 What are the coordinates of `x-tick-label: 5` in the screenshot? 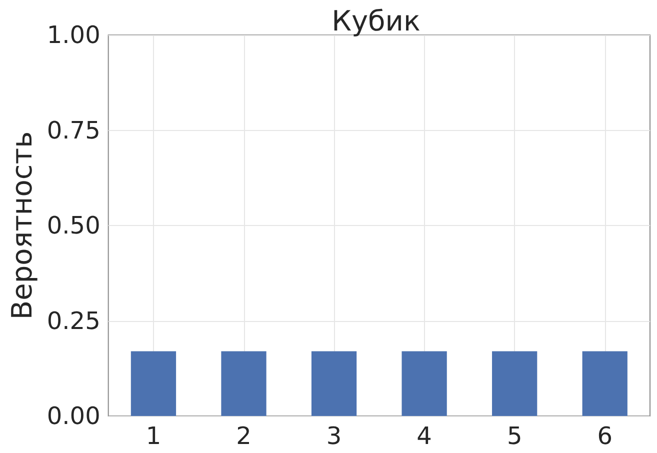 It's located at (514, 436).